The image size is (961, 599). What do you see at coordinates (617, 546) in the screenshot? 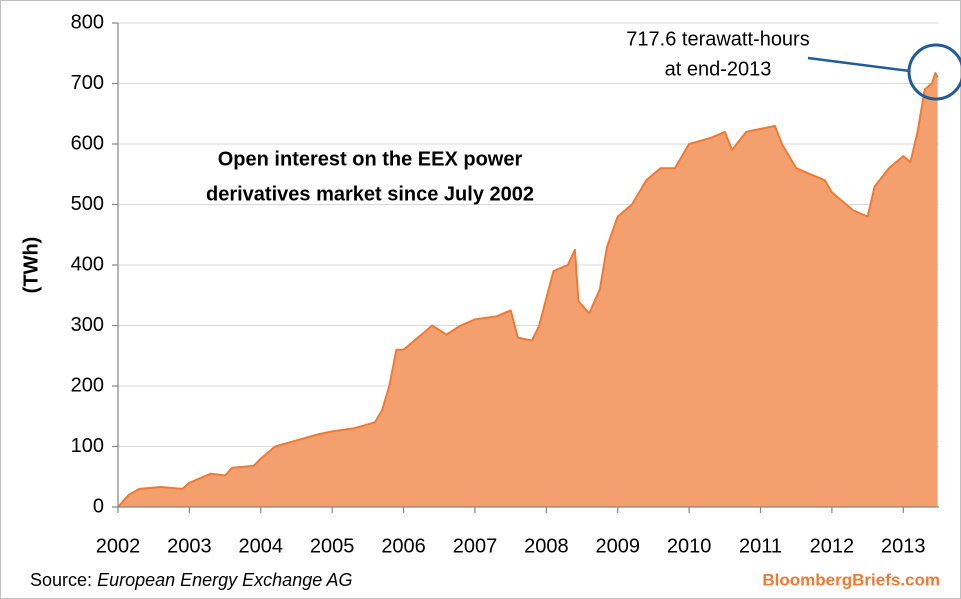
I see `x-tick-label: 2009` at bounding box center [617, 546].